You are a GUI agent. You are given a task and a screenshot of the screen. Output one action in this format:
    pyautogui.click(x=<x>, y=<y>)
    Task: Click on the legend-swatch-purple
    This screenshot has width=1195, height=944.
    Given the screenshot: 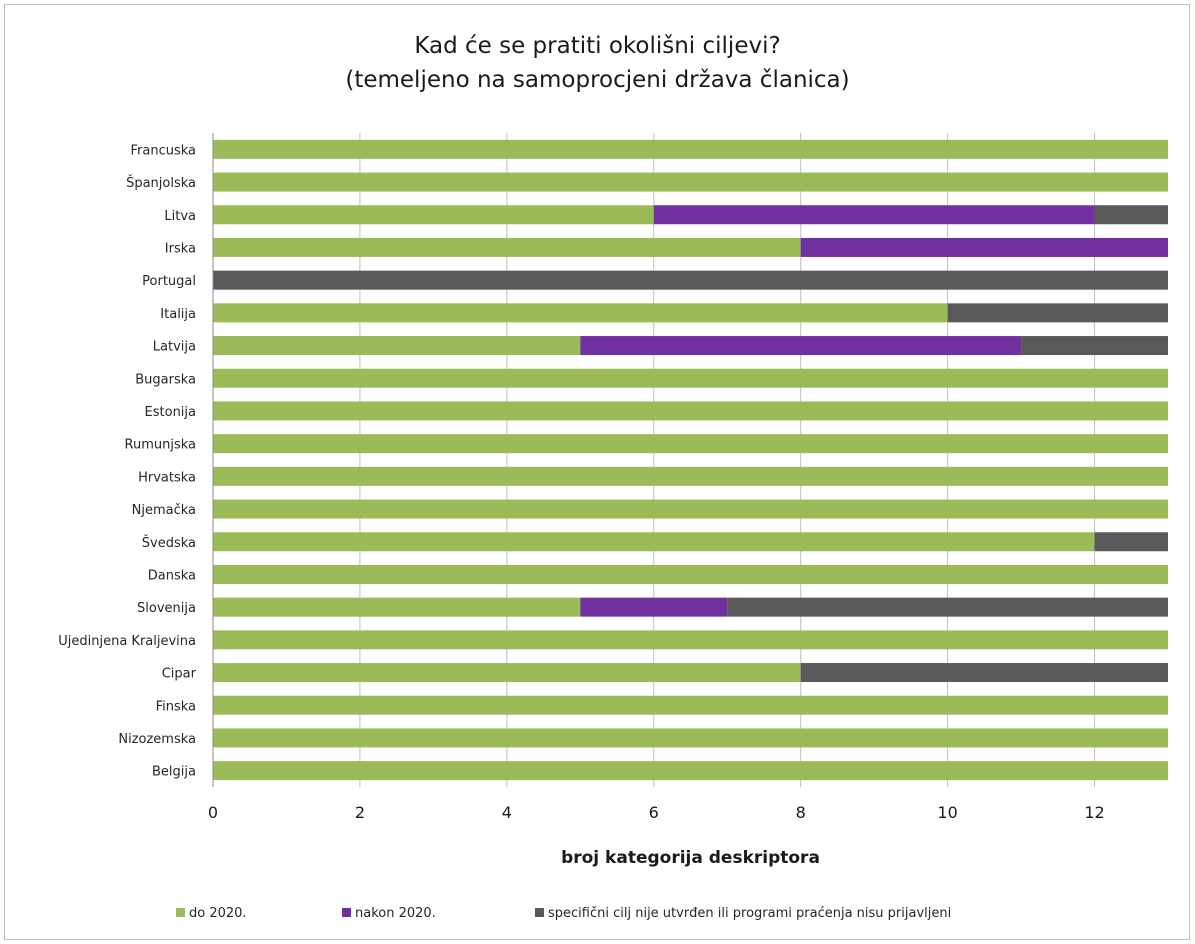 What is the action you would take?
    pyautogui.click(x=346, y=912)
    